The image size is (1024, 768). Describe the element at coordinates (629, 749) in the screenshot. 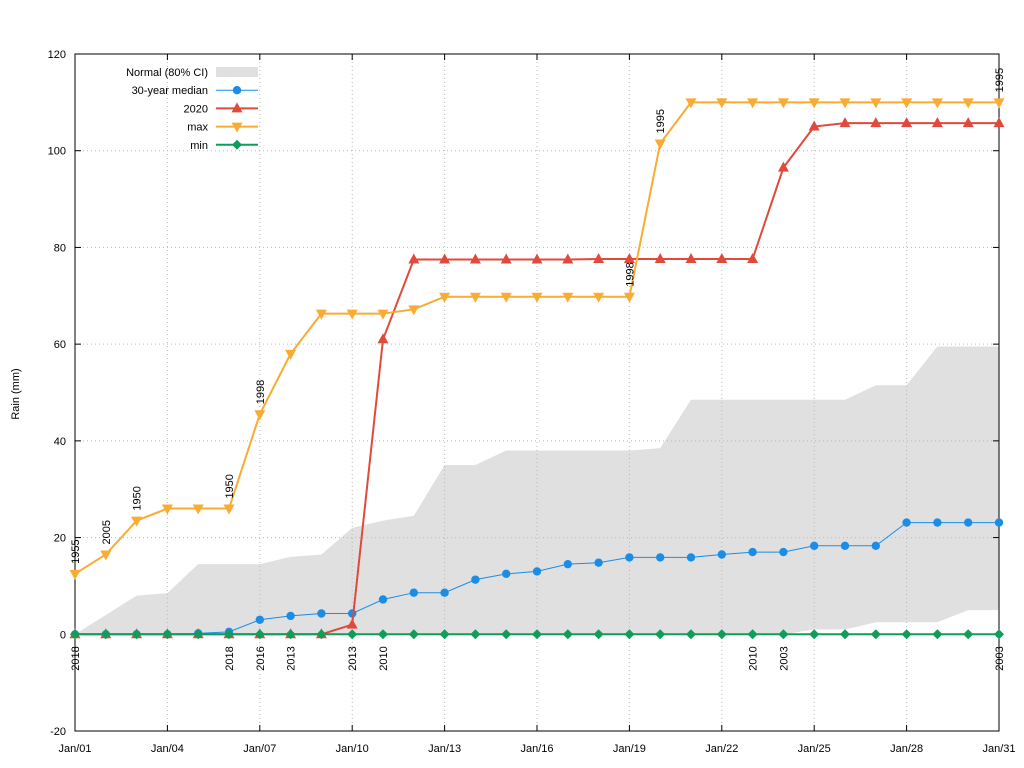

I see `x-tick-label: Jan/19` at that location.